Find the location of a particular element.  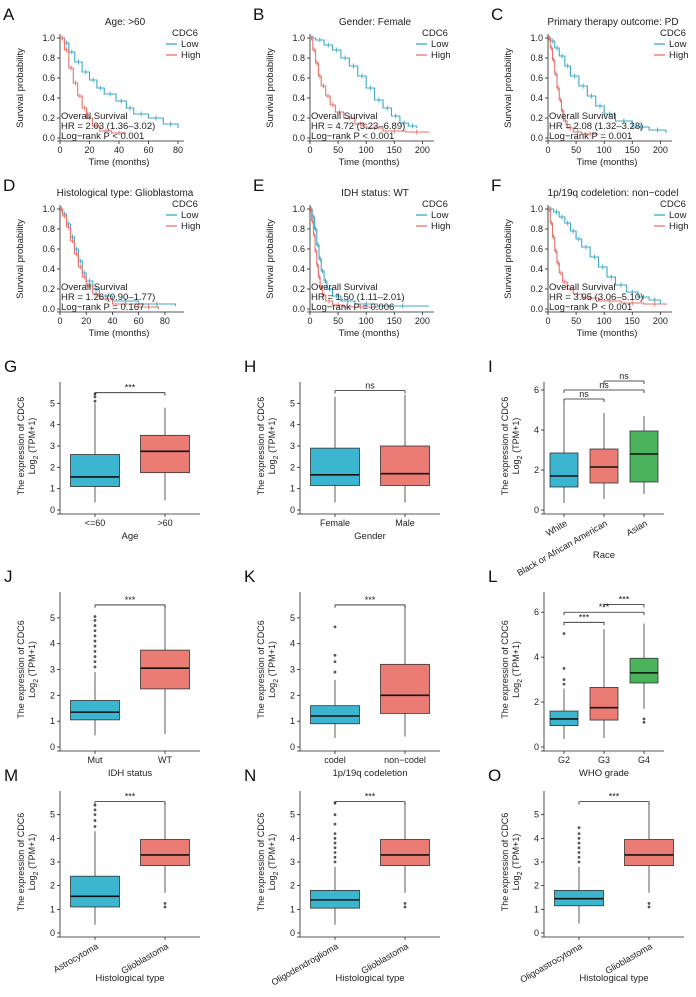

panel-letter: B is located at coordinates (258, 14).